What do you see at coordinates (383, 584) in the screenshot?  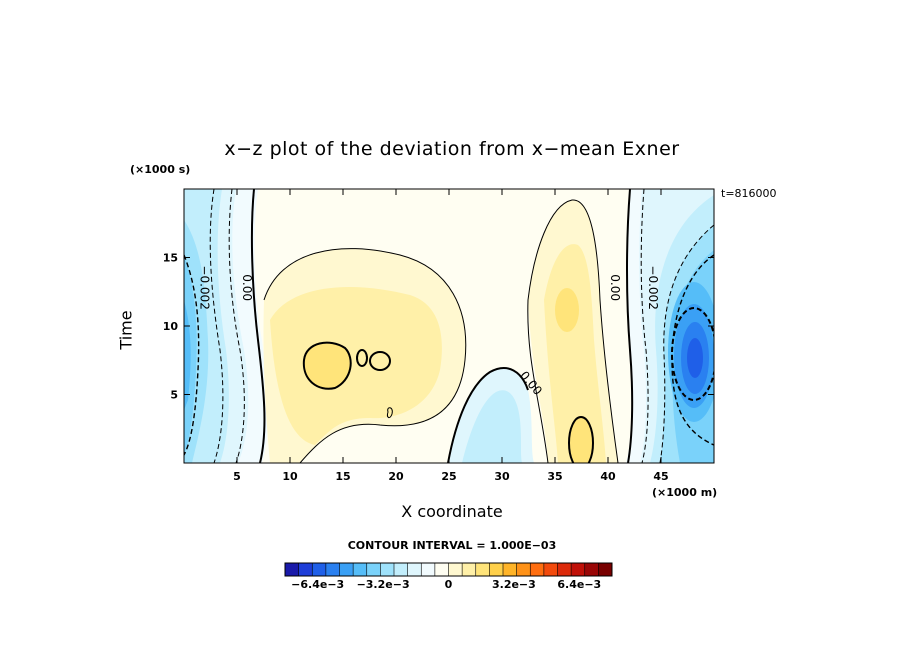 I see `colorbar-tick-label: −3.2e−3` at bounding box center [383, 584].